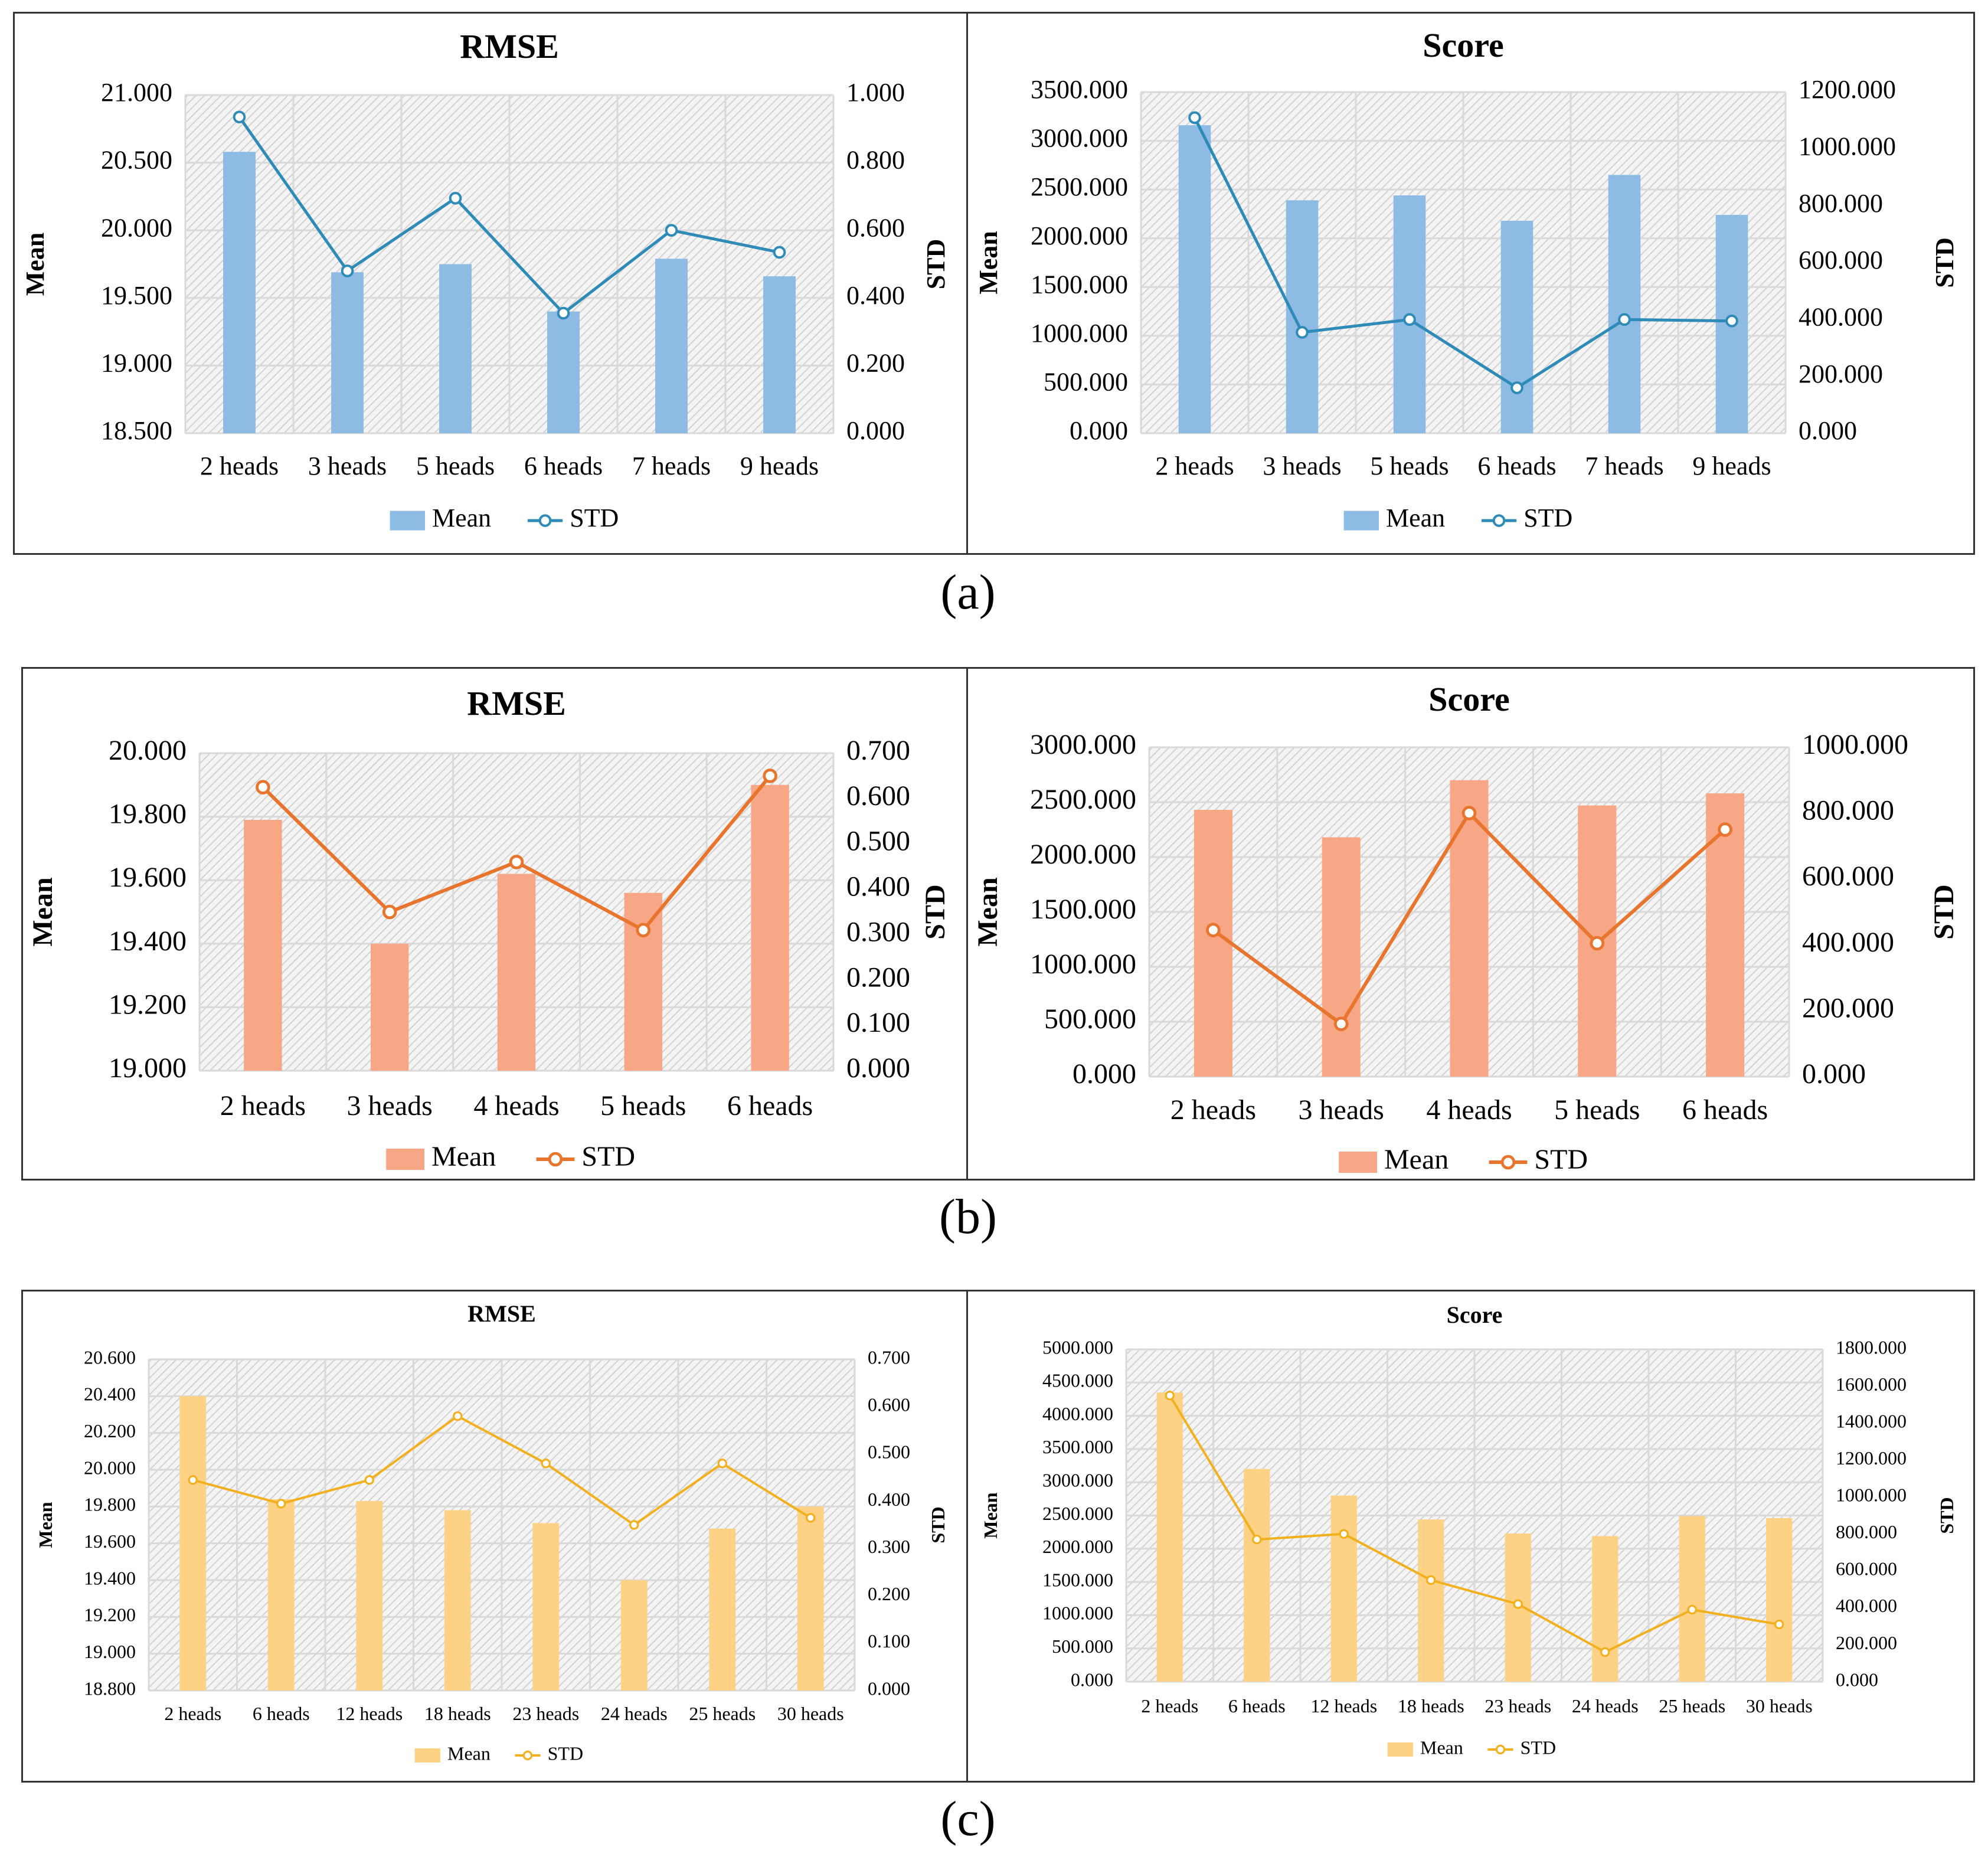  I want to click on y2-tick-label: 0.600, so click(889, 1404).